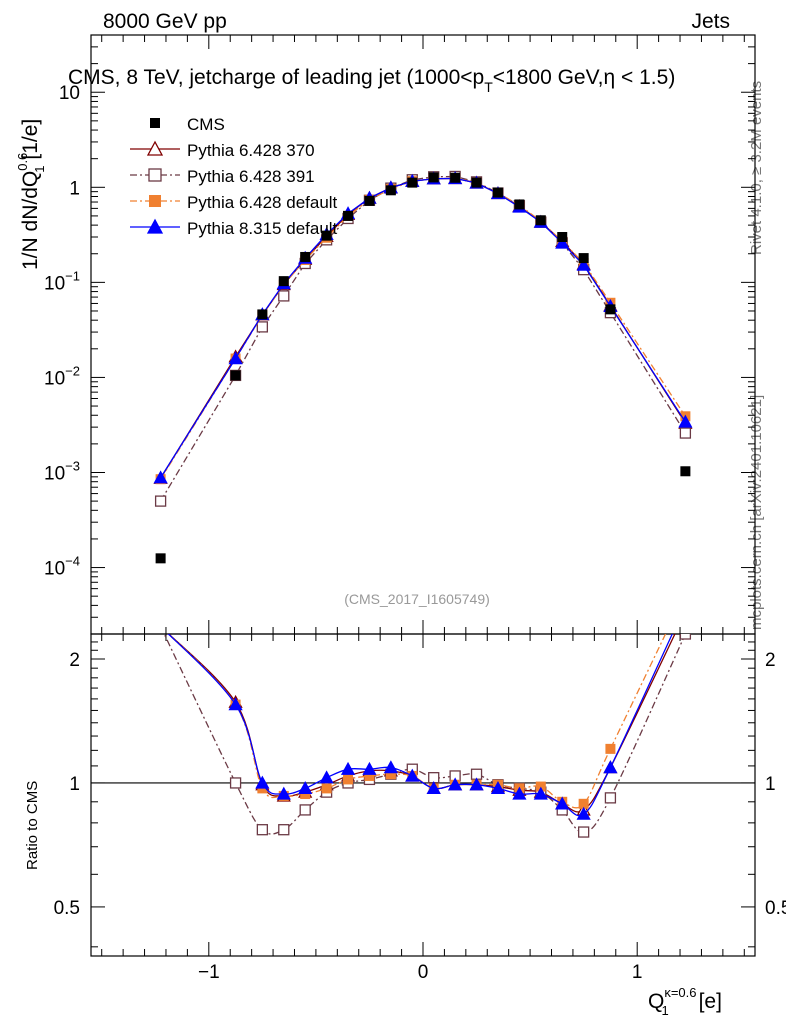  What do you see at coordinates (30, 220) in the screenshot?
I see `y-axis-label-main: 1/N dN/dQ` at bounding box center [30, 220].